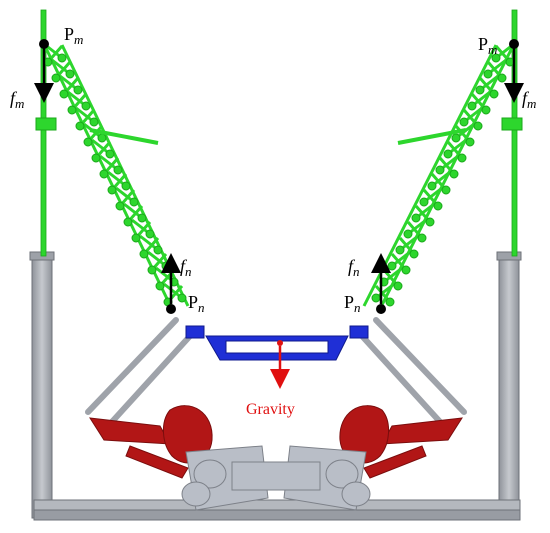  What do you see at coordinates (276, 478) in the screenshot?
I see `central-body` at bounding box center [276, 478].